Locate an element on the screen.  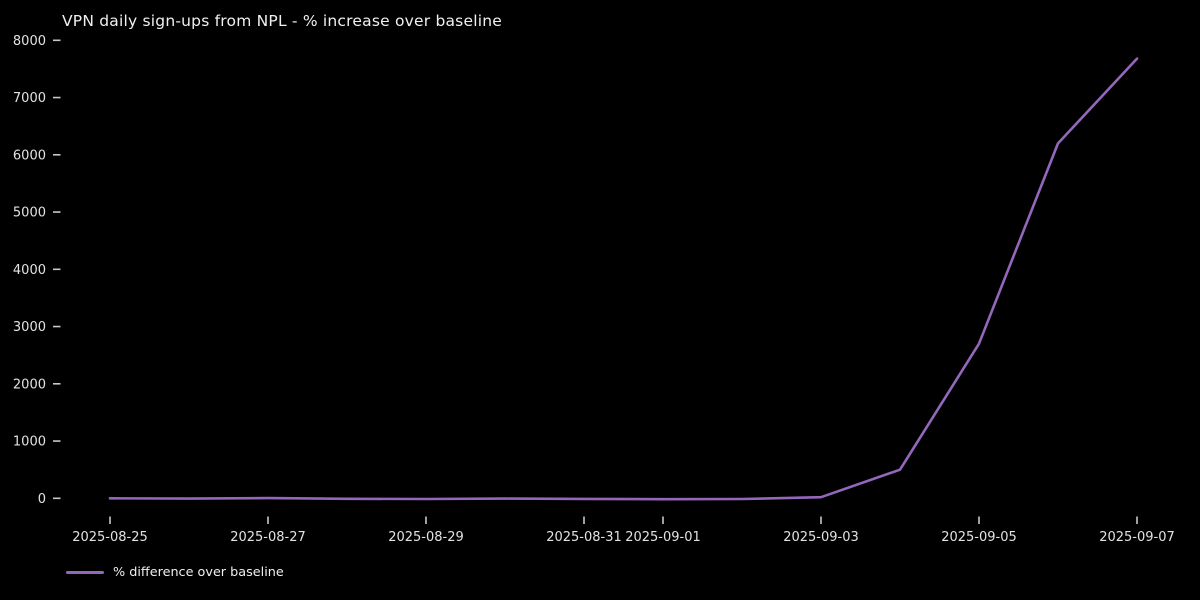
x-tick-label: 2025-08-25 is located at coordinates (110, 537).